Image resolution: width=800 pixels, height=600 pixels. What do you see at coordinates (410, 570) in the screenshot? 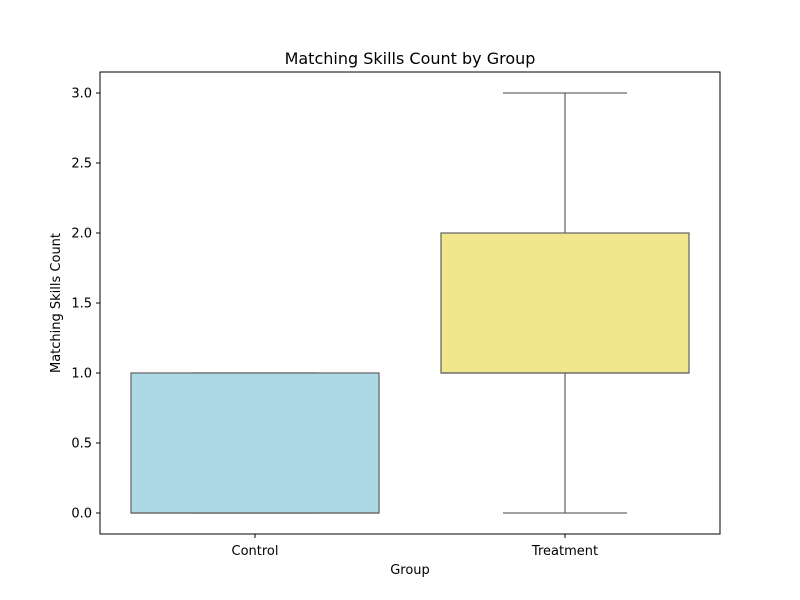
I see `x-axis-label: Group` at bounding box center [410, 570].